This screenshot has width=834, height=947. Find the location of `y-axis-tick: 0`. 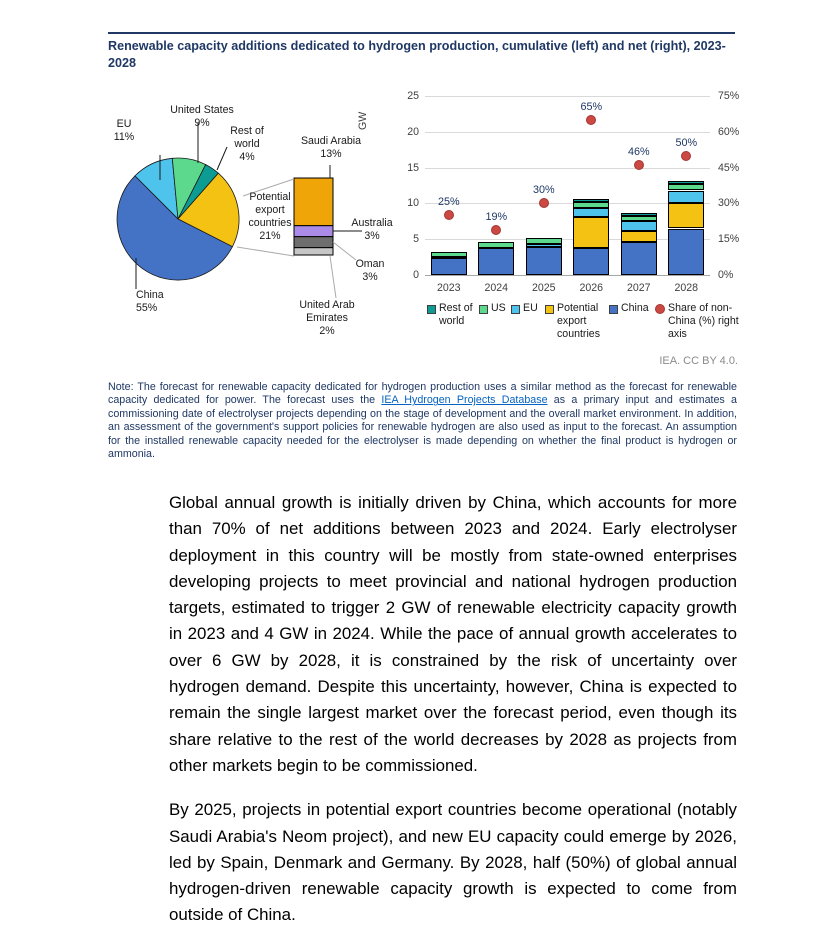

y-axis-tick: 0 is located at coordinates (416, 275).